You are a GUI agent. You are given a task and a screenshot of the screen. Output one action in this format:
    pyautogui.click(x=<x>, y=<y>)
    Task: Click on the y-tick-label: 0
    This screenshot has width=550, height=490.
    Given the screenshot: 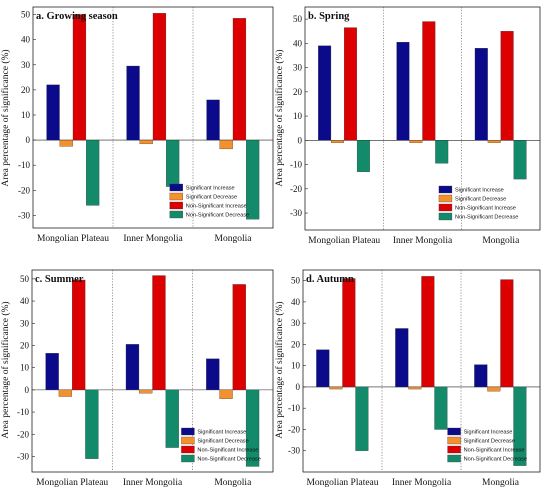 What is the action you would take?
    pyautogui.click(x=27, y=390)
    